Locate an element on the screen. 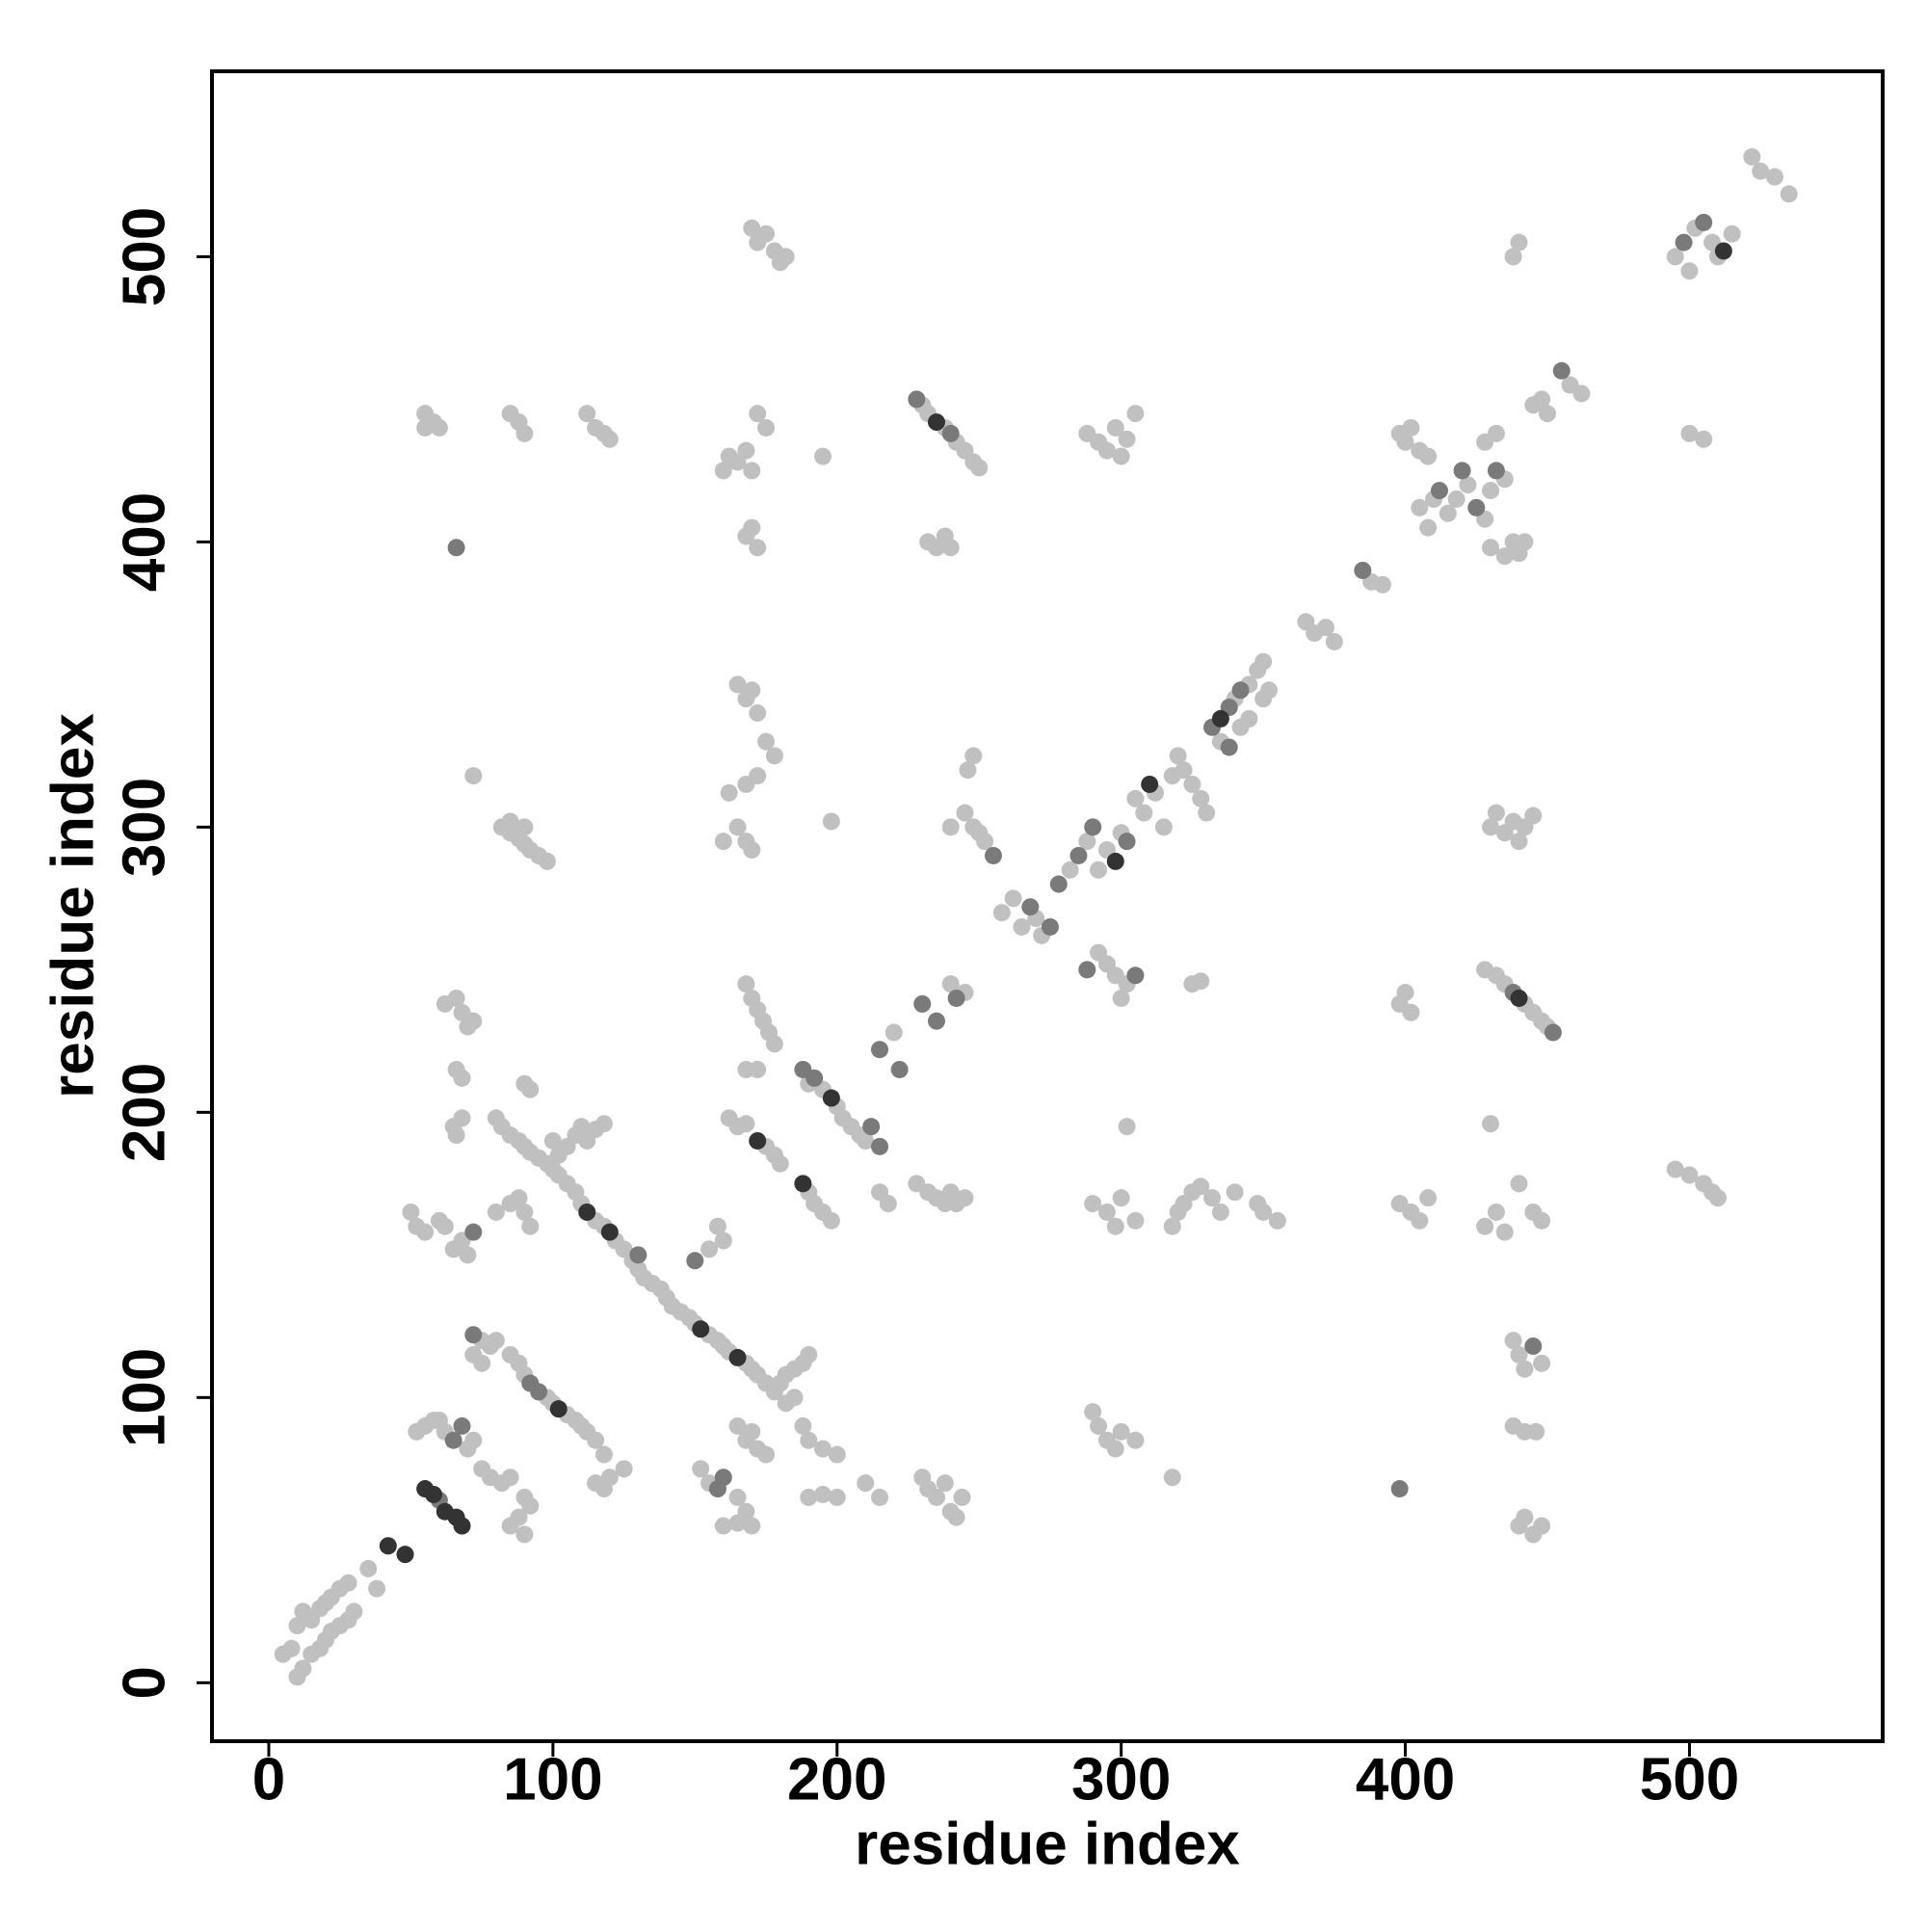 The image size is (1927, 1932). x-tick-label: 200 is located at coordinates (837, 1779).